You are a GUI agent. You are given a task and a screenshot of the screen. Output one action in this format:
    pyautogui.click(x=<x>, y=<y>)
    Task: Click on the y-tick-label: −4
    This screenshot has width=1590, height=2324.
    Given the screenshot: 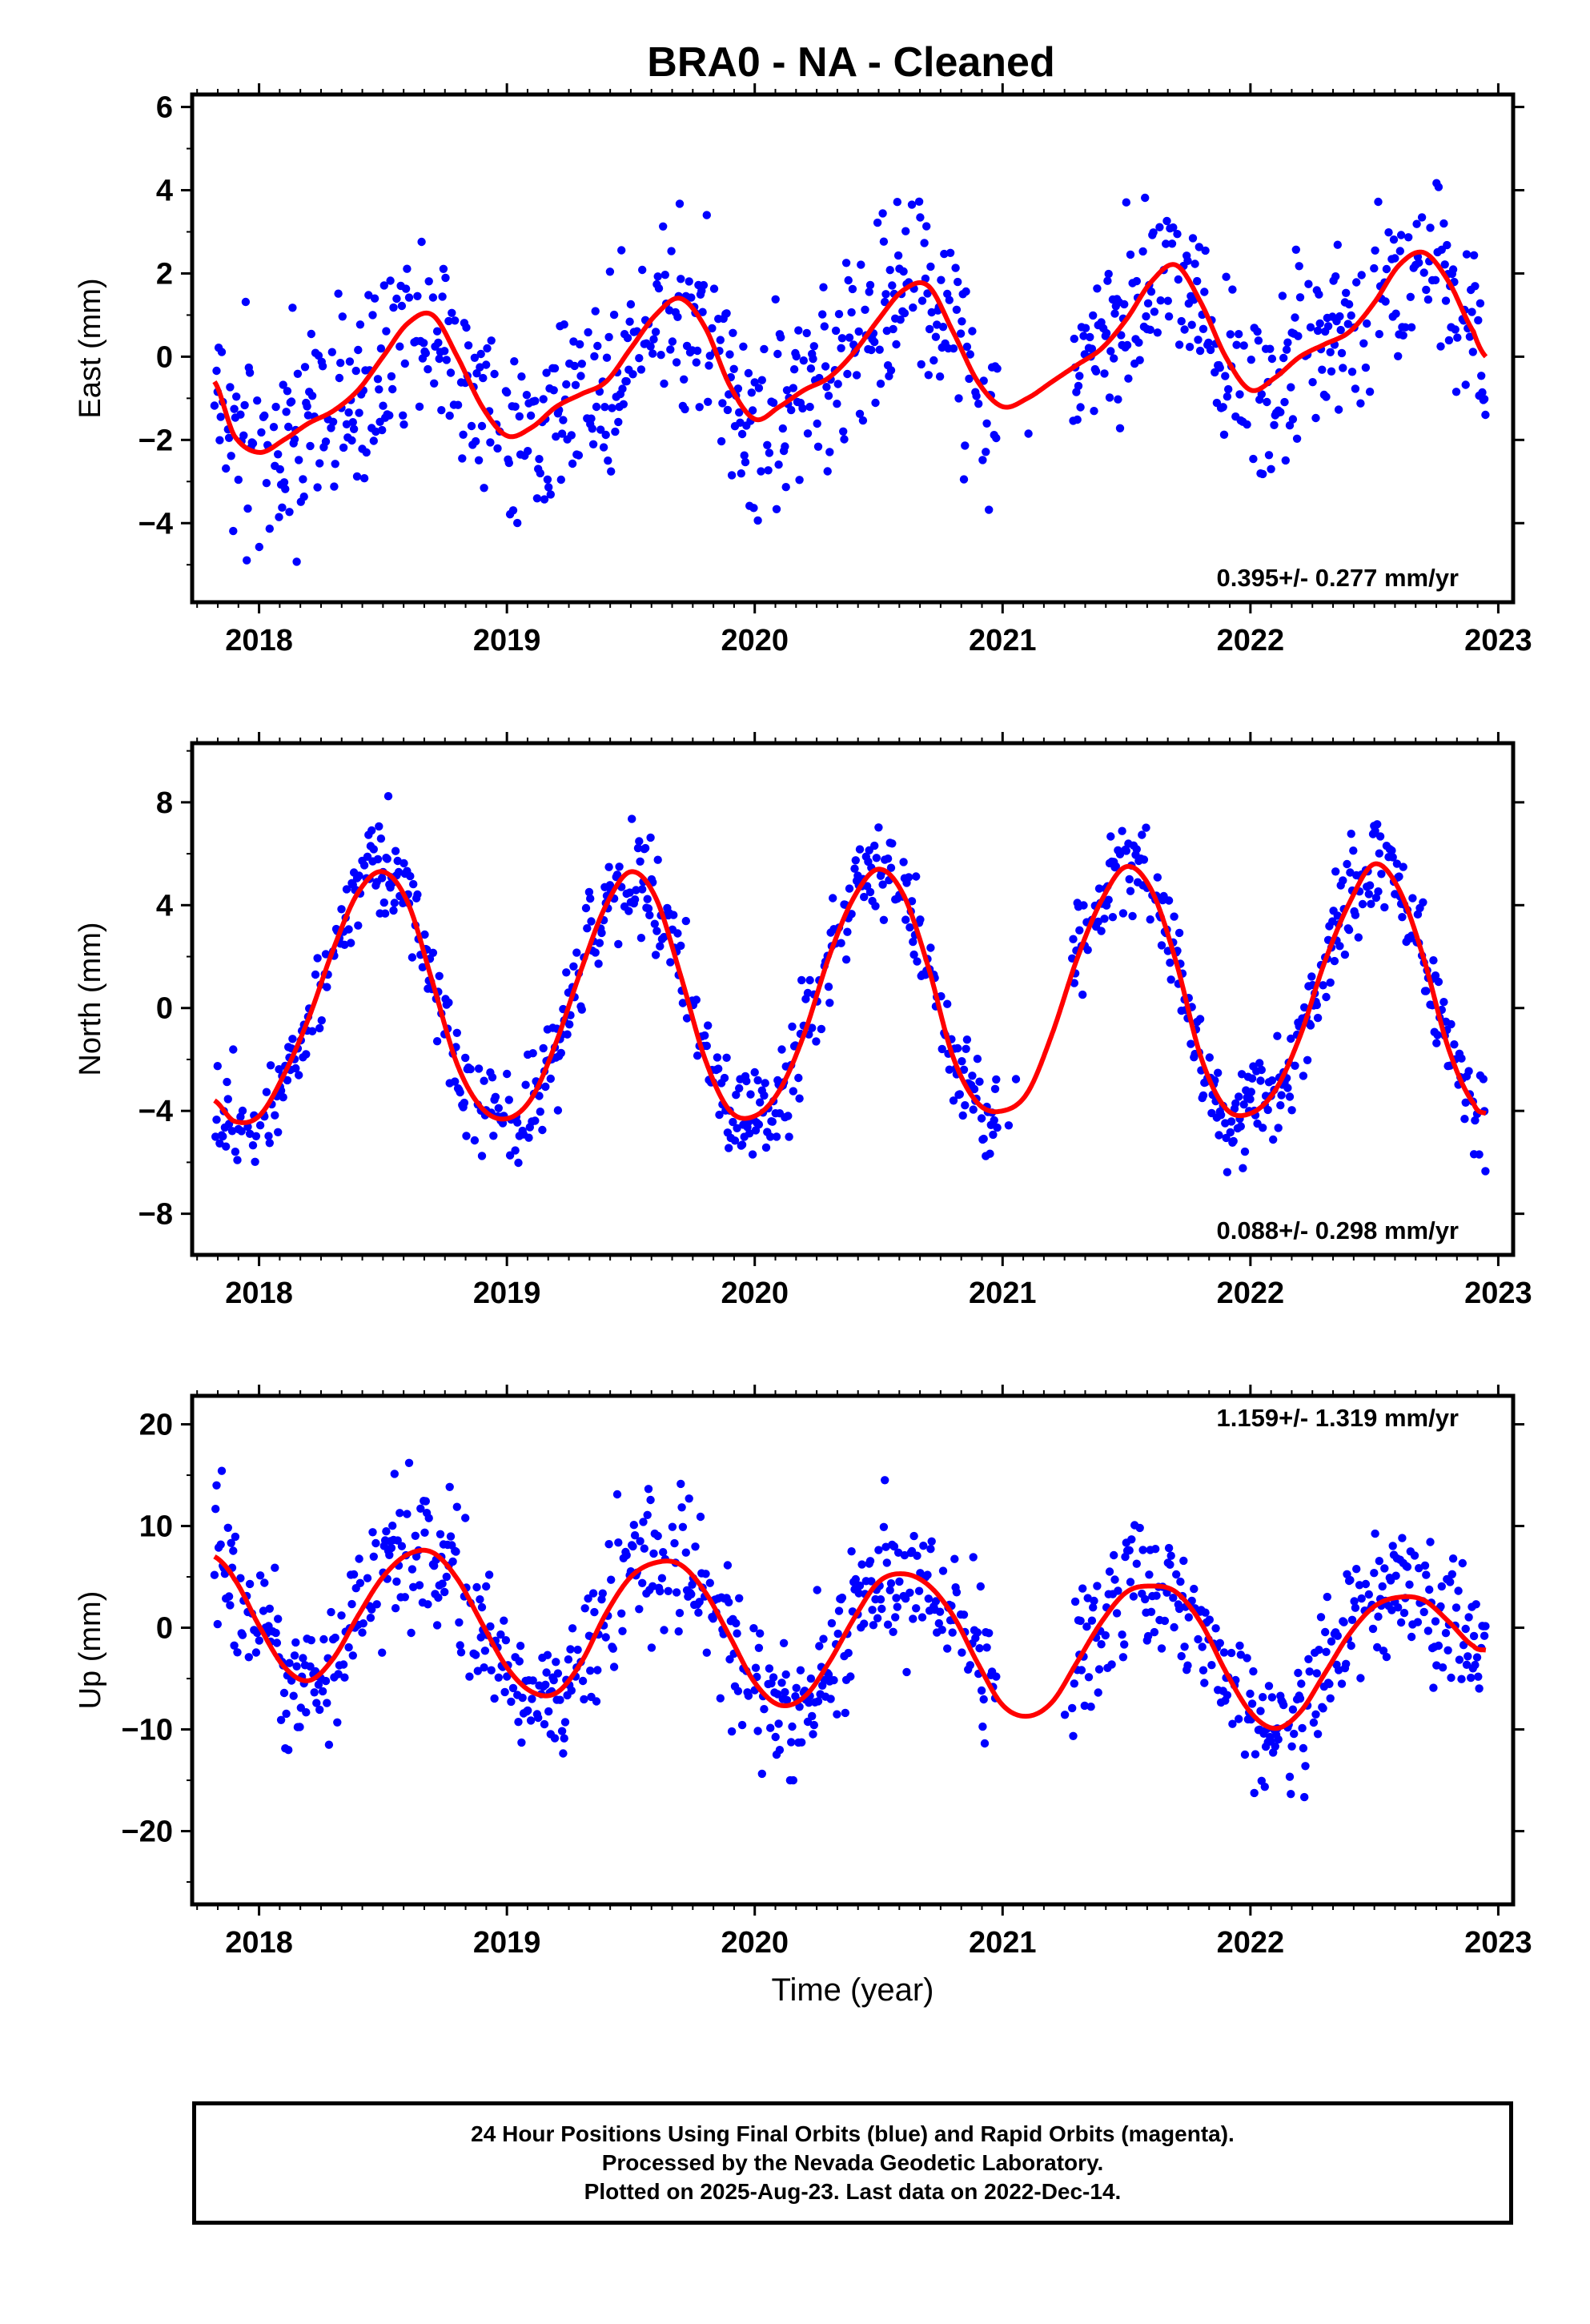 What is the action you would take?
    pyautogui.click(x=156, y=1111)
    